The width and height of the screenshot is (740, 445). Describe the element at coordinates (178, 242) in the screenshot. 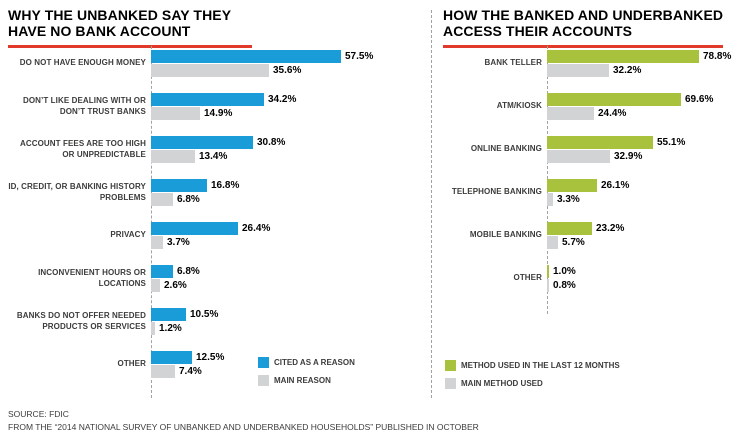

I see `bar-value: 3.7%` at that location.